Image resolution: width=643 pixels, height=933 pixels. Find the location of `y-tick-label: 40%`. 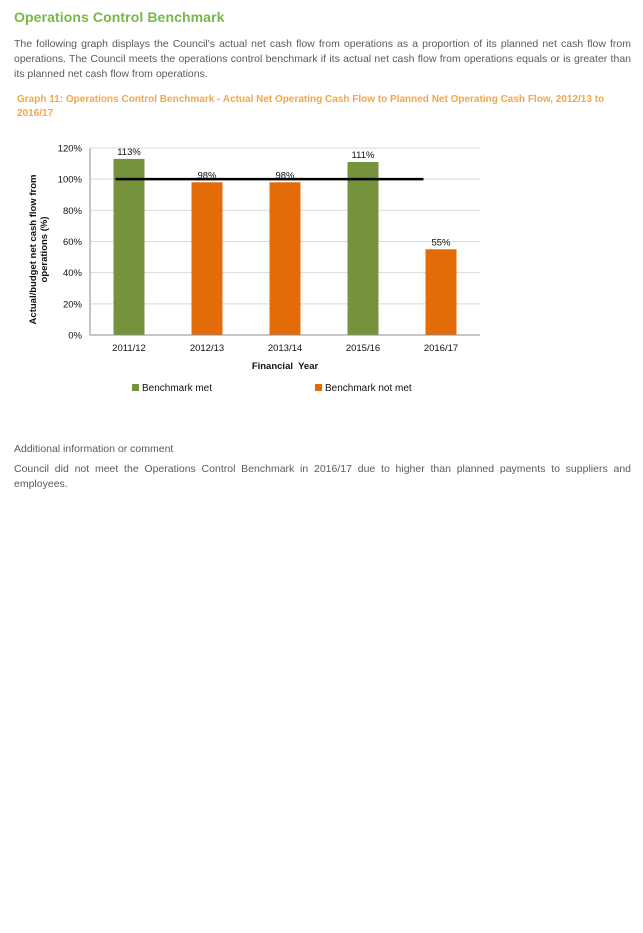

y-tick-label: 40% is located at coordinates (73, 273).